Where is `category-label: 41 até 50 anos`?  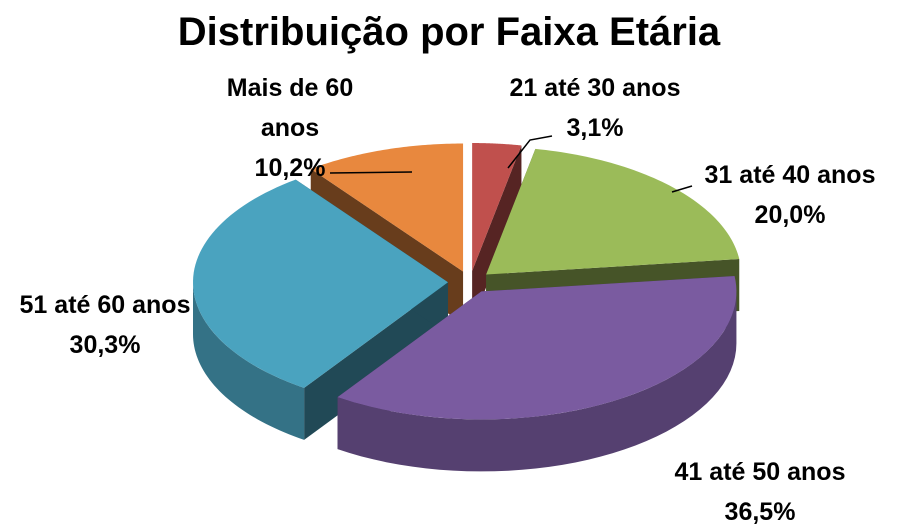 category-label: 41 até 50 anos is located at coordinates (760, 472).